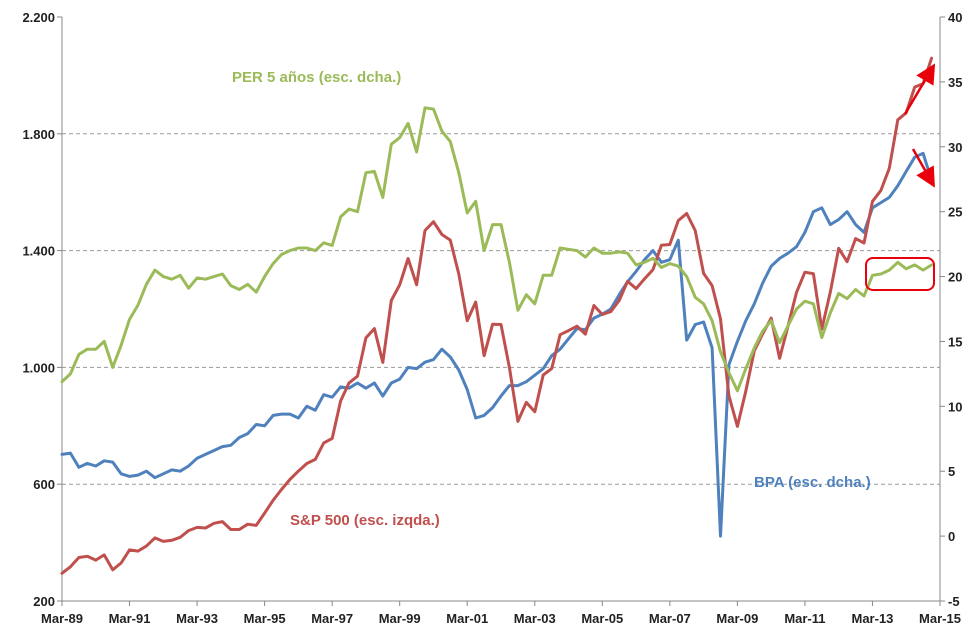 The image size is (979, 640). Describe the element at coordinates (900, 177) in the screenshot. I see `highlight-marks` at that location.